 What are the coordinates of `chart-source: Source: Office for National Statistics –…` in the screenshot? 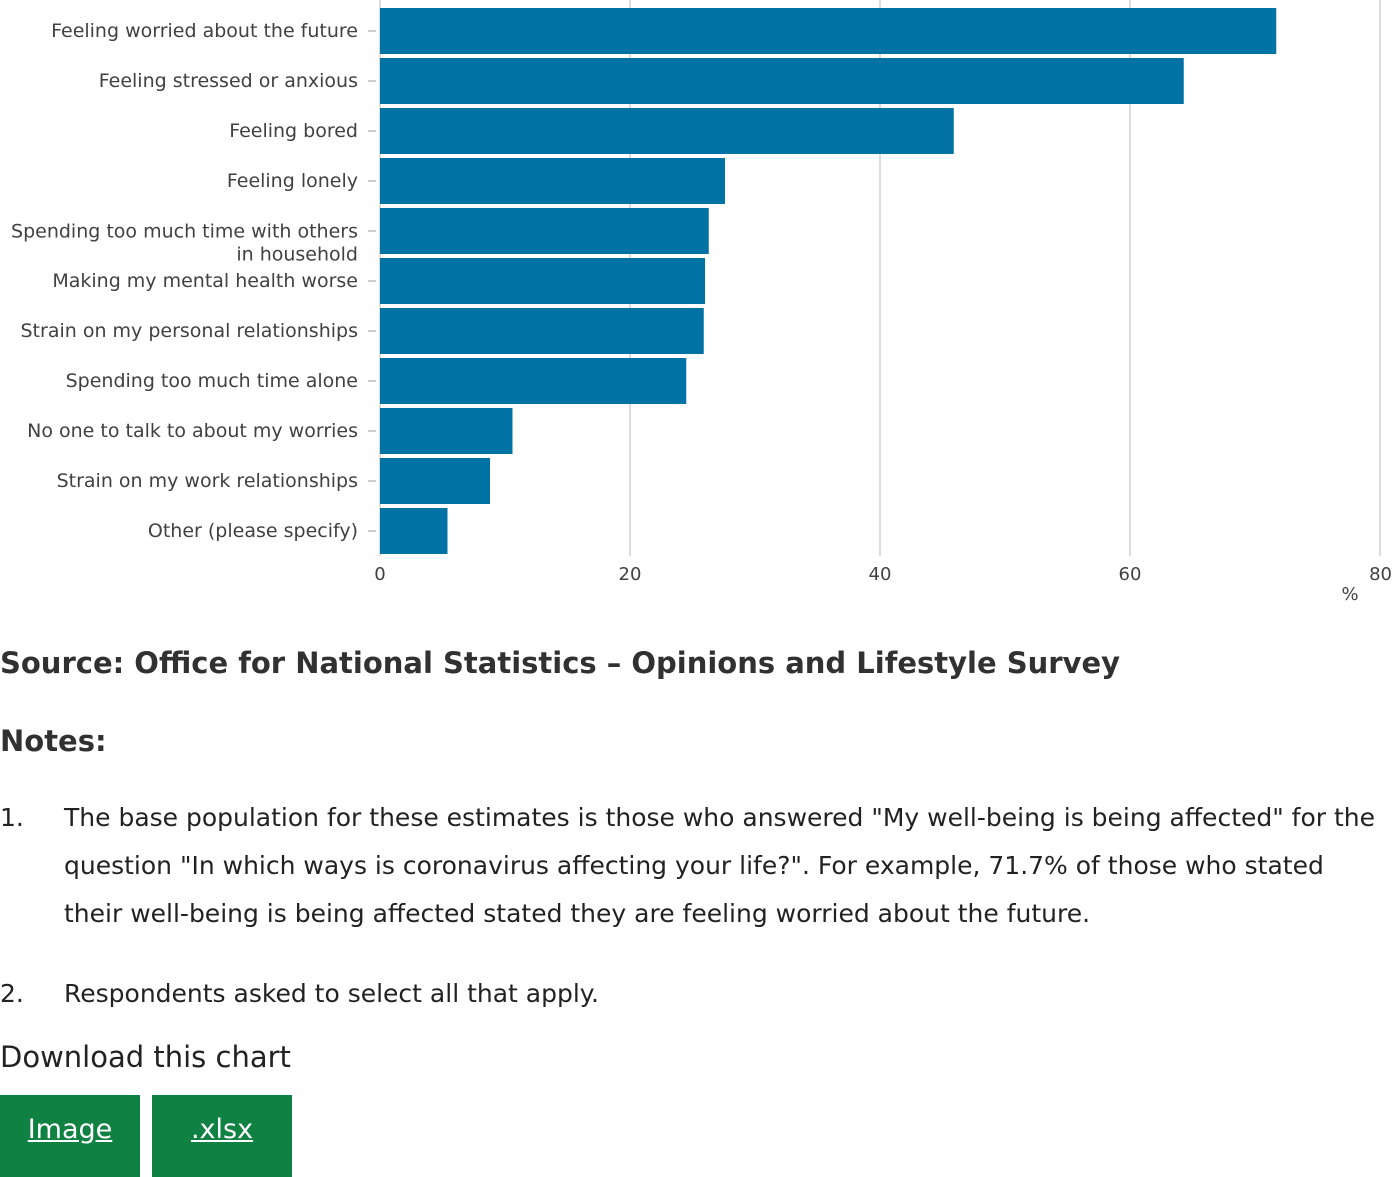 It's located at (560, 663).